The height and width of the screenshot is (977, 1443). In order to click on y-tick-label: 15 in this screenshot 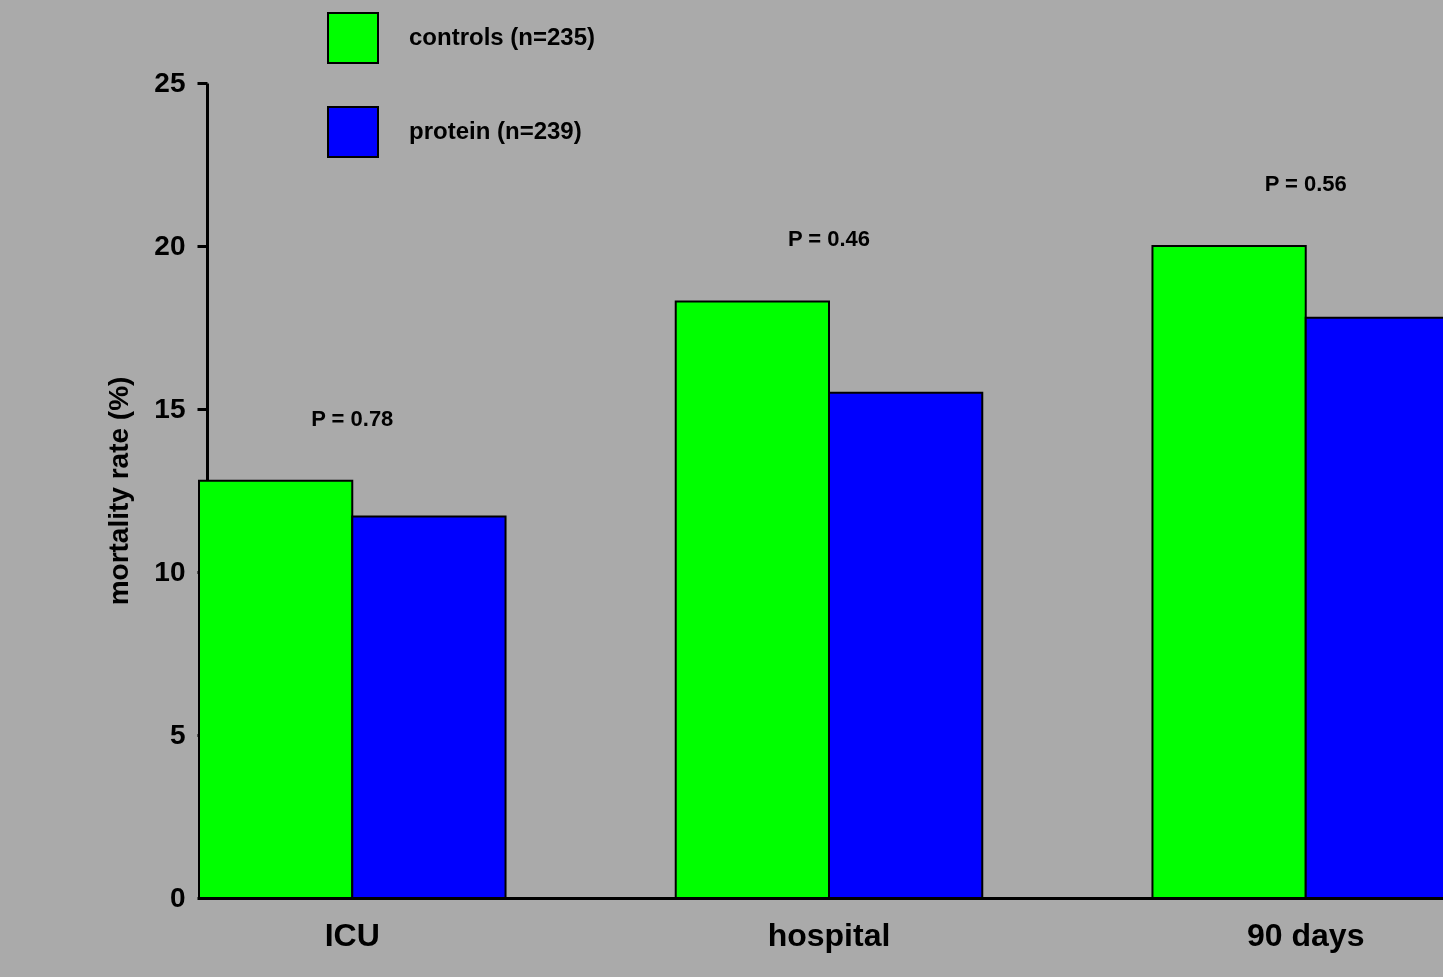, I will do `click(170, 408)`.